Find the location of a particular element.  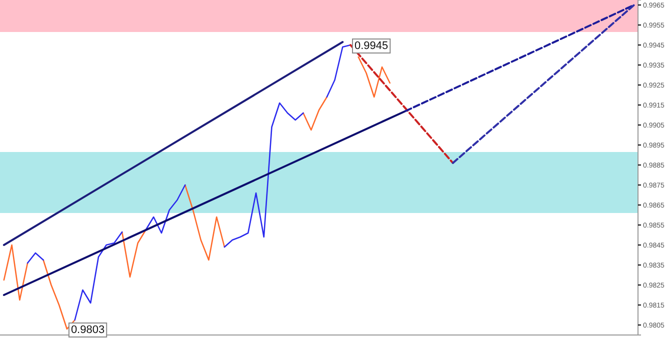

annotation: 0.9945 is located at coordinates (371, 46).